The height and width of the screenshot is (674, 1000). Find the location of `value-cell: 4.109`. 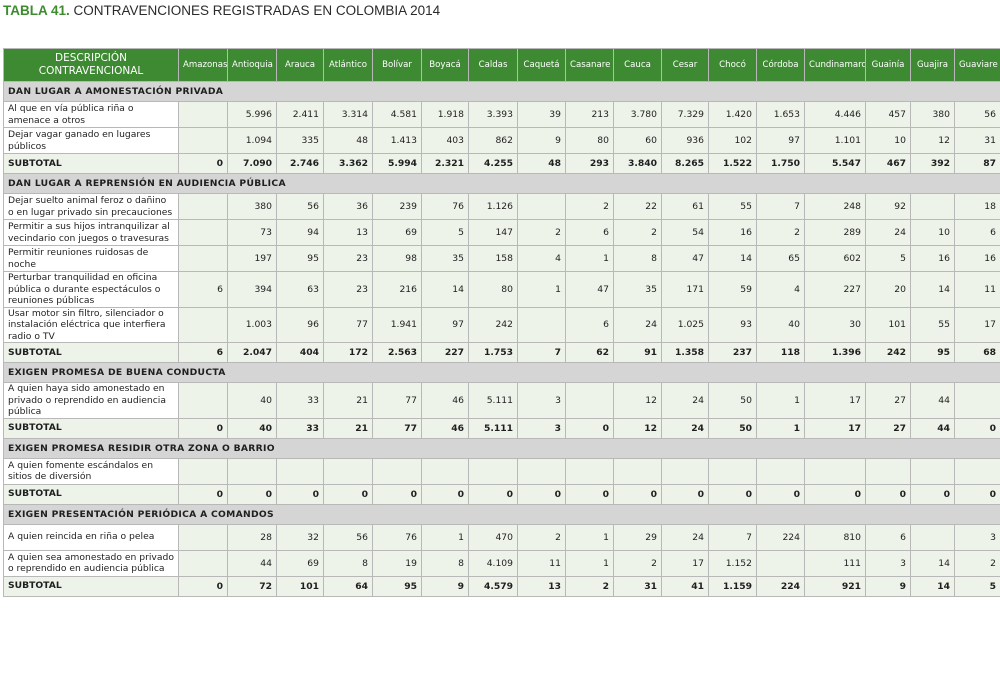

value-cell: 4.109 is located at coordinates (493, 563).